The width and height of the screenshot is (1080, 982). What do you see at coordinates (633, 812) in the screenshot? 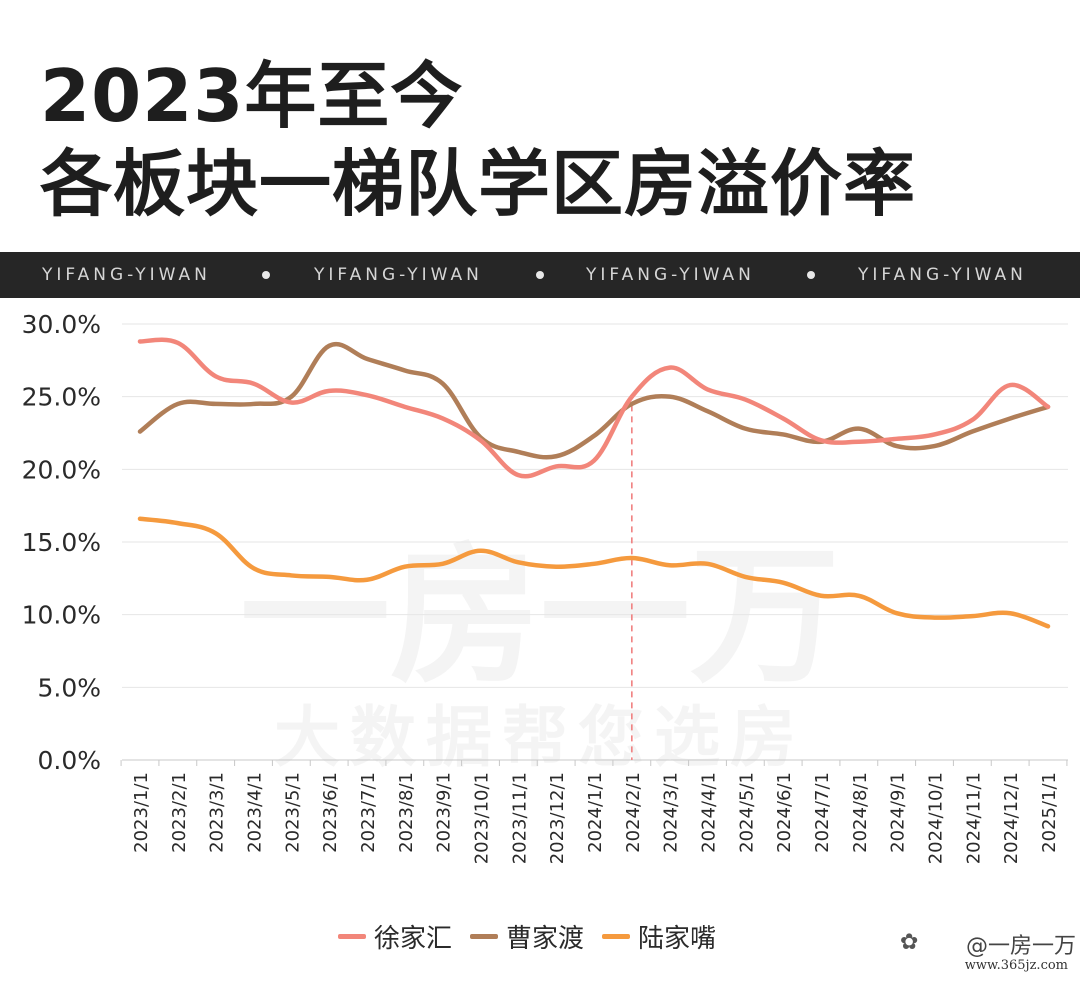
I see `x-tick-label: 2024/2/1` at bounding box center [633, 812].